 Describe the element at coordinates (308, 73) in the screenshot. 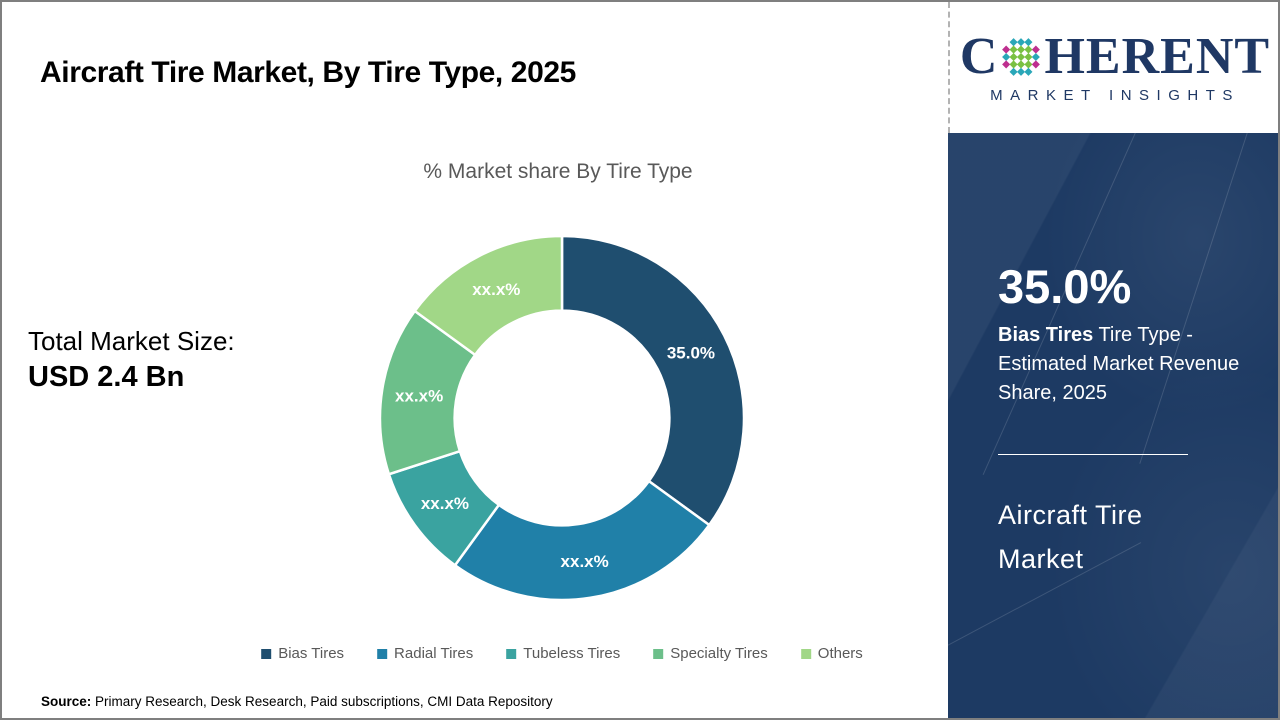

I see `page-title: Aircraft Tire Market, By Tire Type, 2025` at that location.